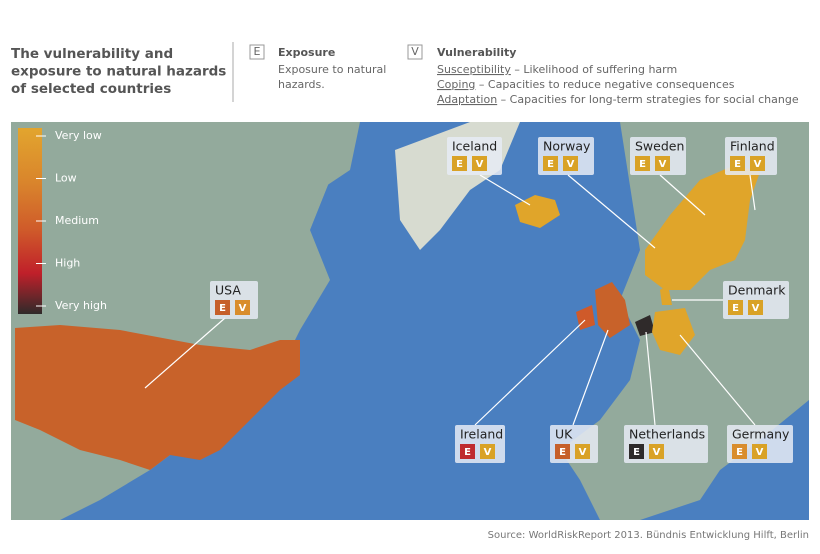 Image resolution: width=820 pixels, height=554 pixels. I want to click on header, so click(327, 72).